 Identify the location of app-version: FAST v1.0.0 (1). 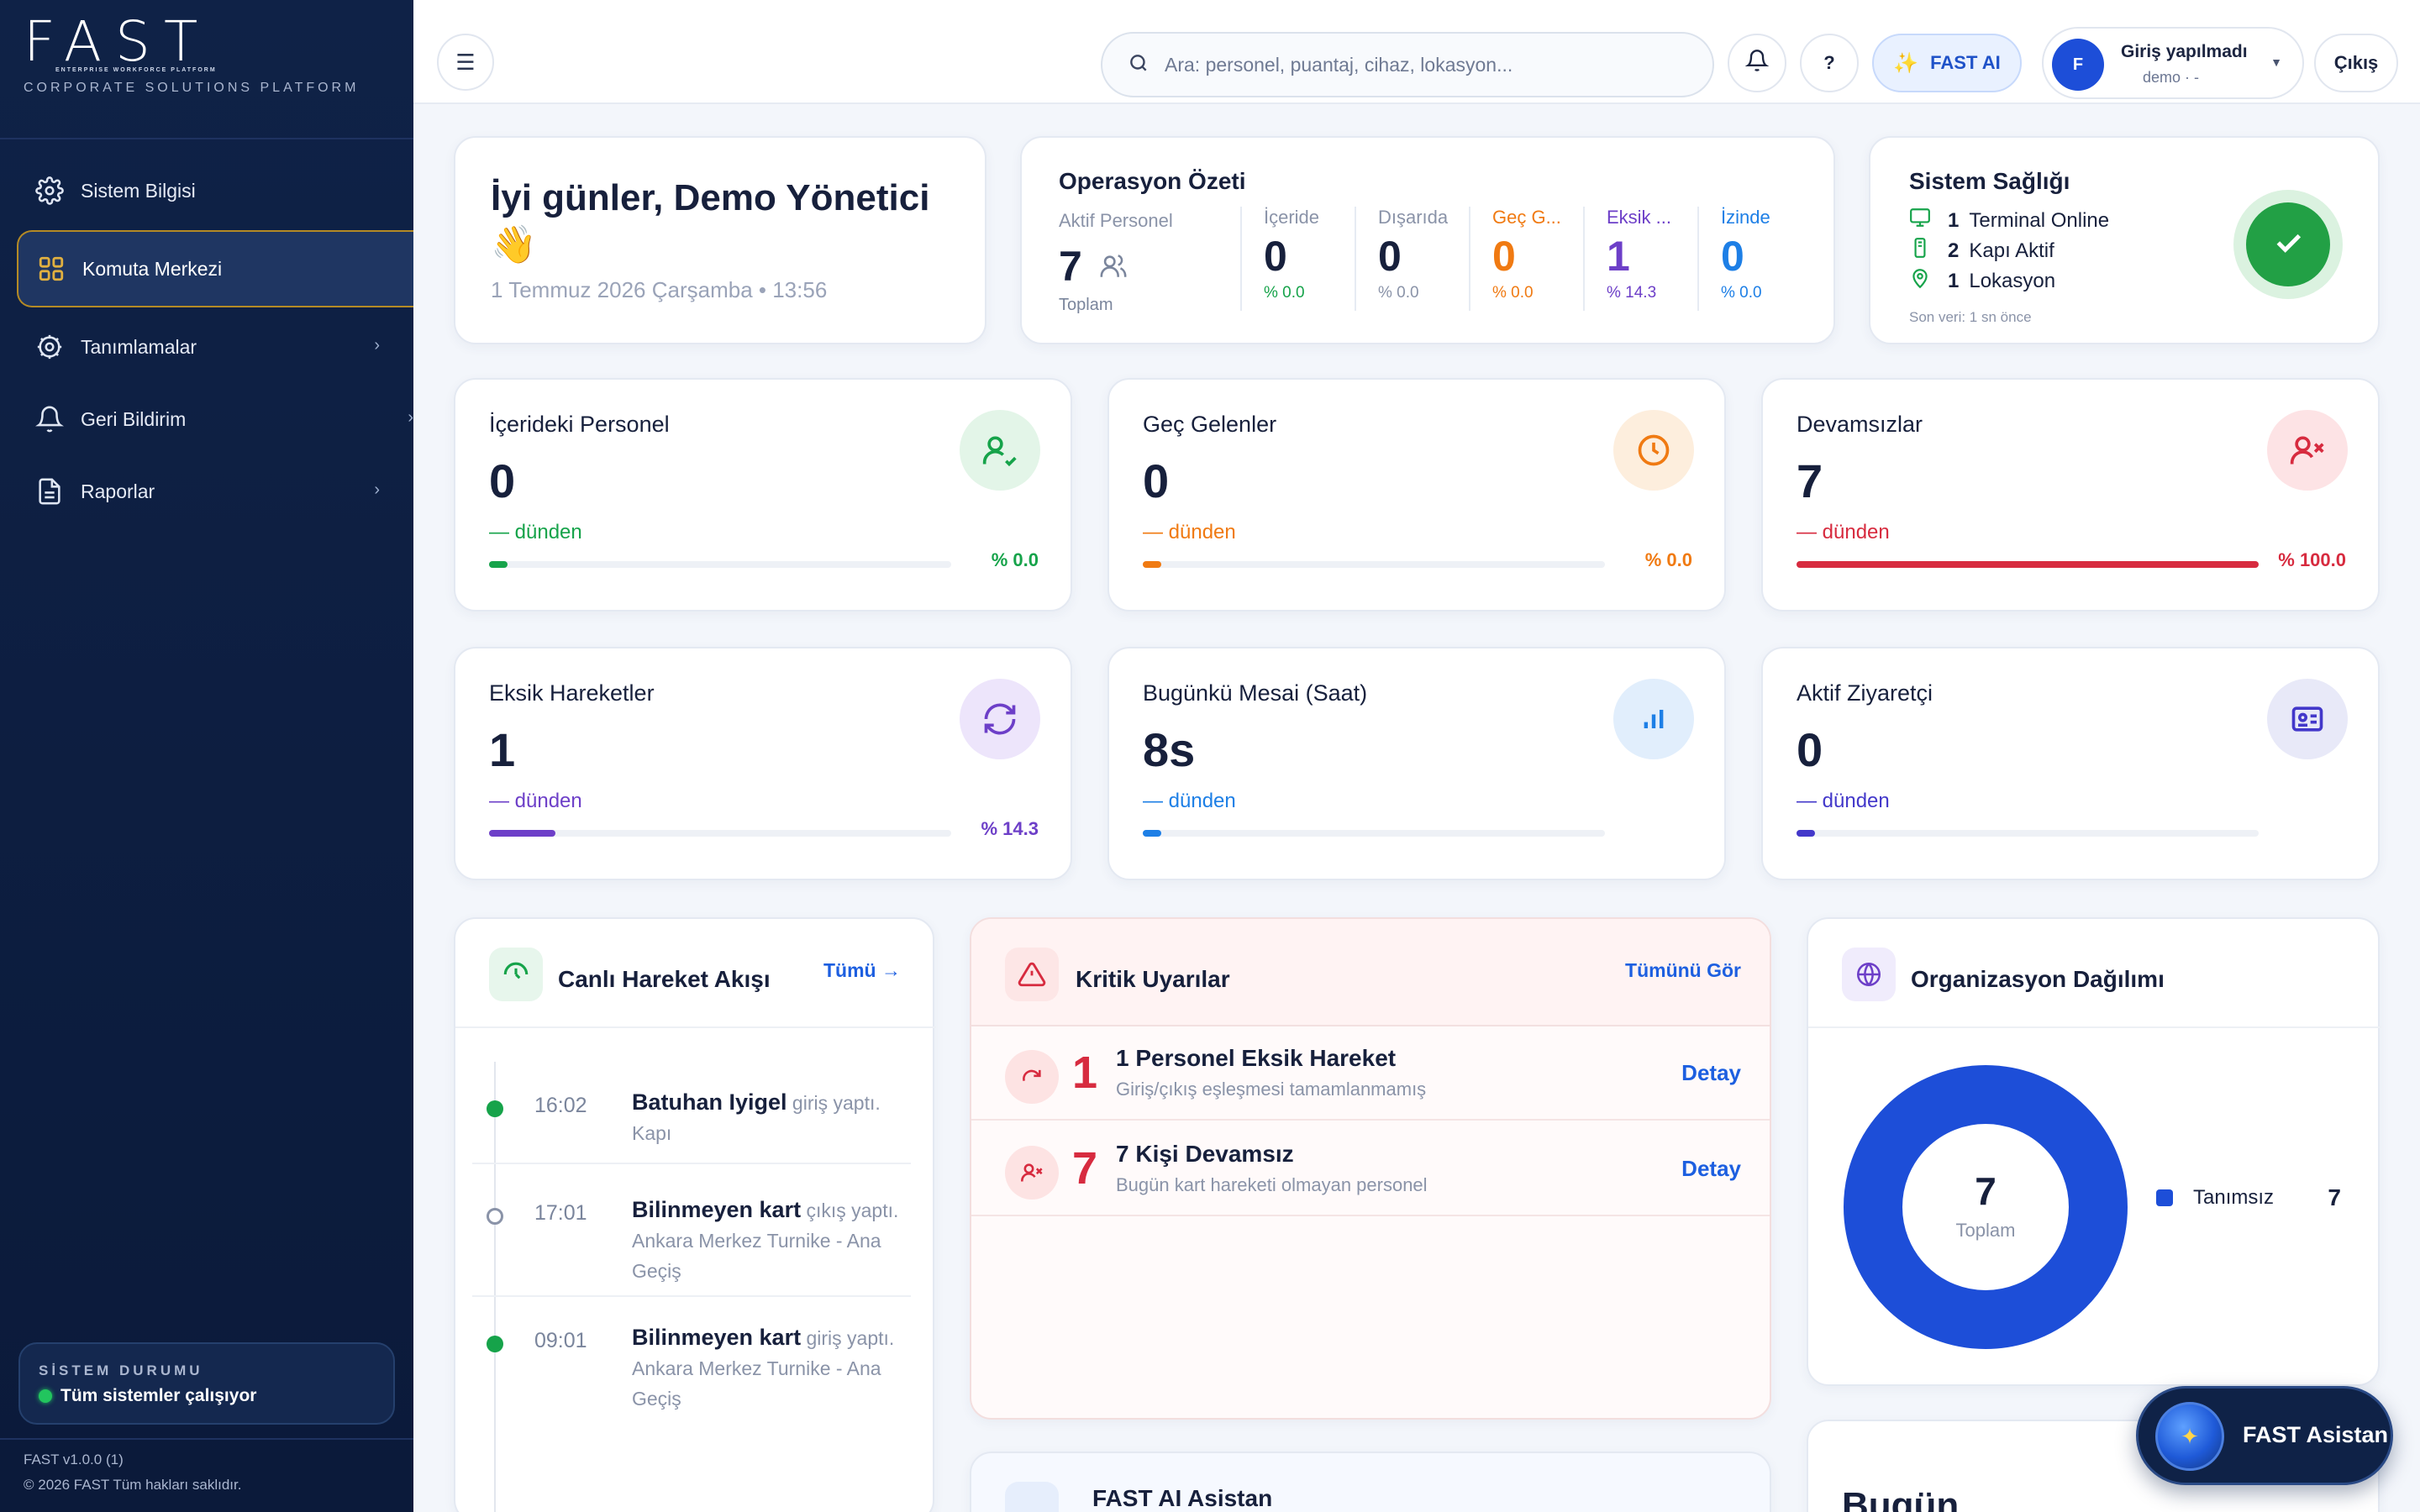
(74, 1459).